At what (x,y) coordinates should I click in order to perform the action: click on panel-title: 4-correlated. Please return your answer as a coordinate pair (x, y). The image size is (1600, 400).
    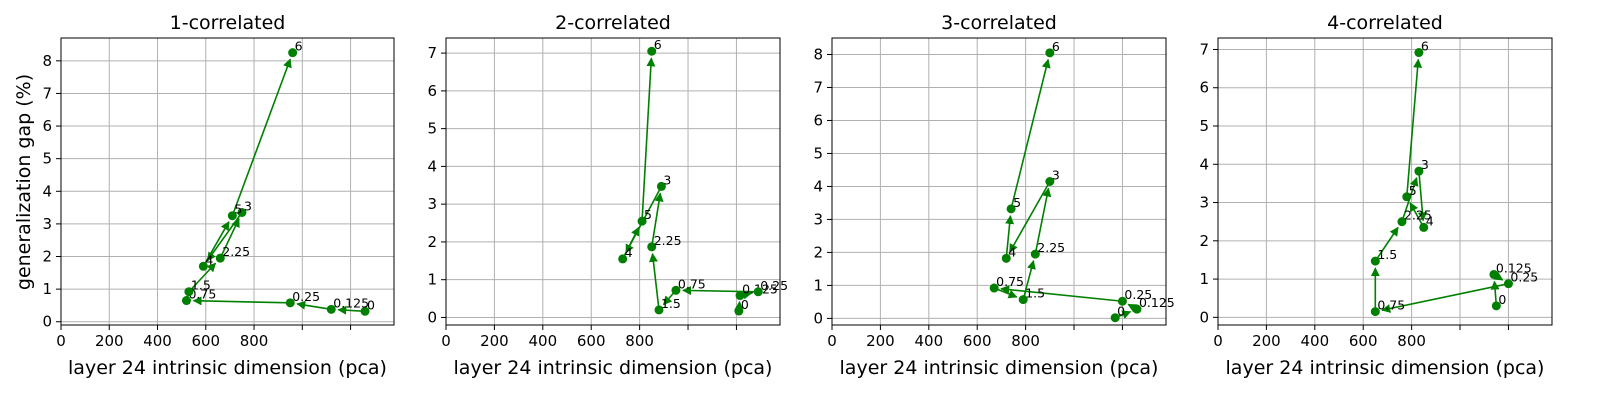
    Looking at the image, I should click on (1385, 23).